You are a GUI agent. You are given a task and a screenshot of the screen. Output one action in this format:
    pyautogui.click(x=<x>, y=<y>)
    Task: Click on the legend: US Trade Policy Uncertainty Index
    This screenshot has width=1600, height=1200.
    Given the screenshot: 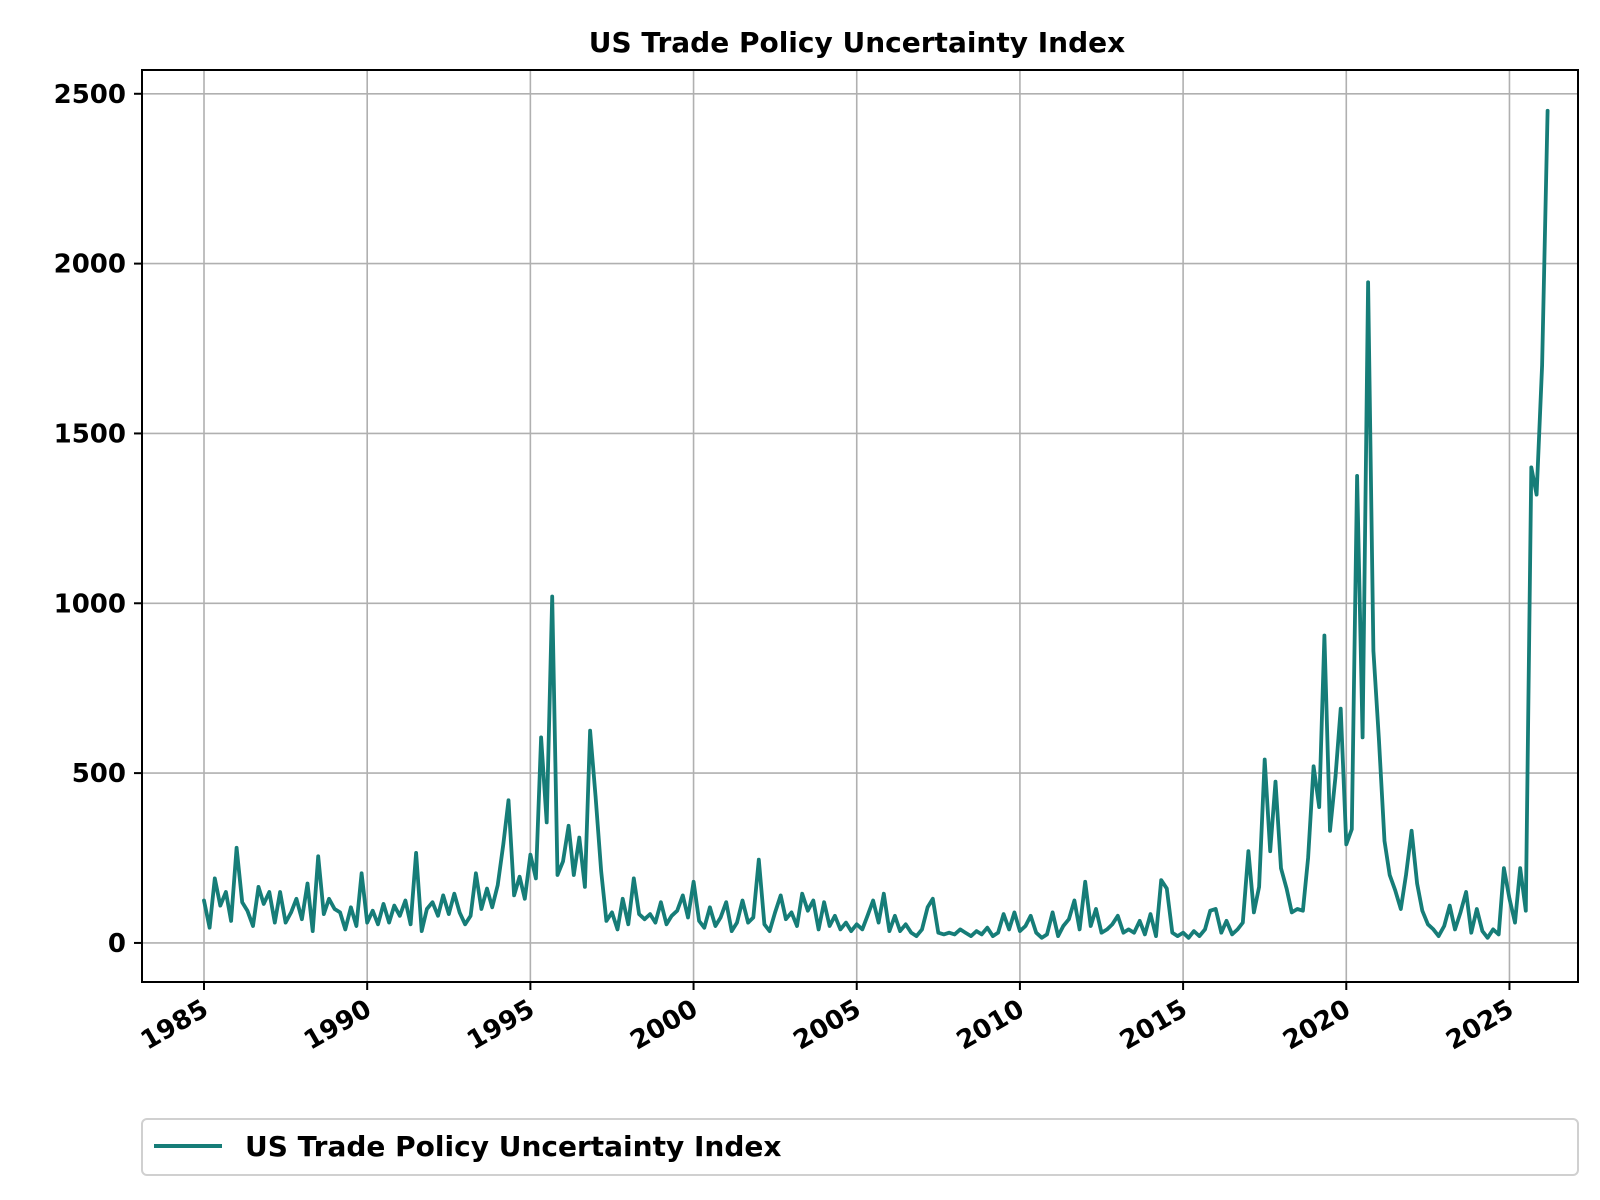 What is the action you would take?
    pyautogui.click(x=860, y=1147)
    